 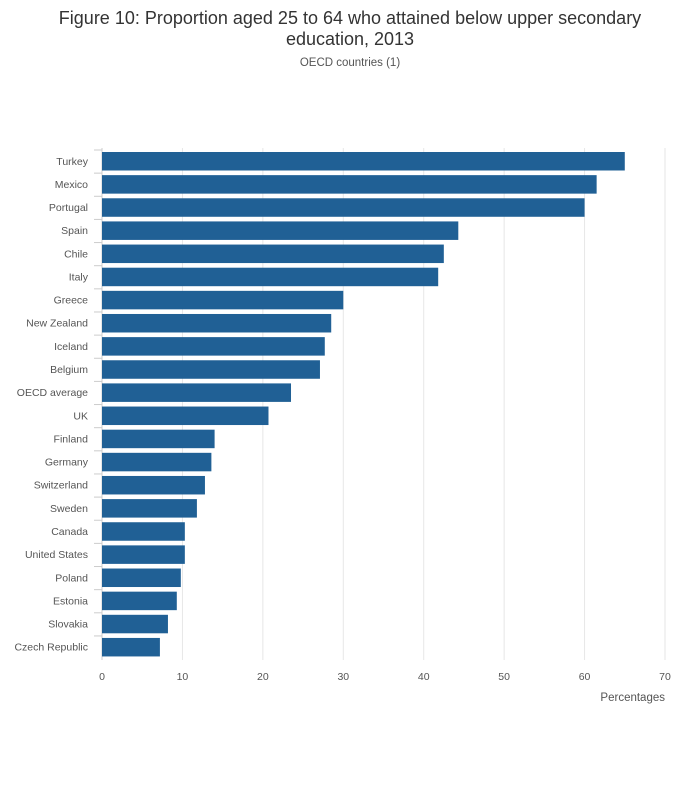 I want to click on category-label: Mexico, so click(x=71, y=185).